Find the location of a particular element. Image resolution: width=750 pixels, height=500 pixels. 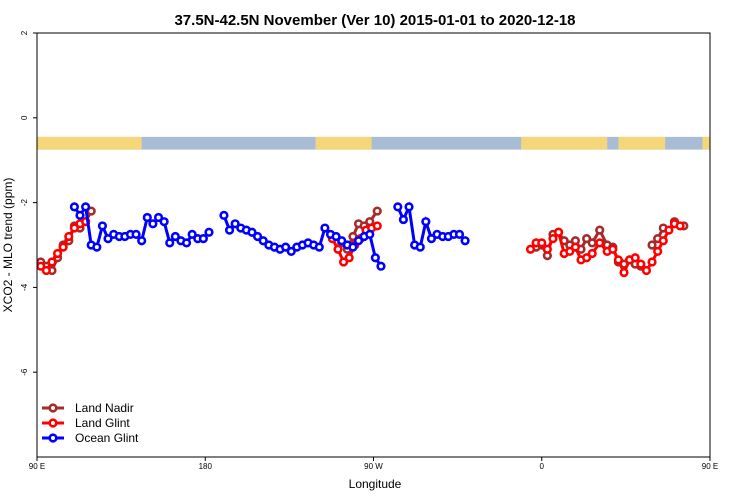

legend-label: Land Nadir is located at coordinates (104, 408).